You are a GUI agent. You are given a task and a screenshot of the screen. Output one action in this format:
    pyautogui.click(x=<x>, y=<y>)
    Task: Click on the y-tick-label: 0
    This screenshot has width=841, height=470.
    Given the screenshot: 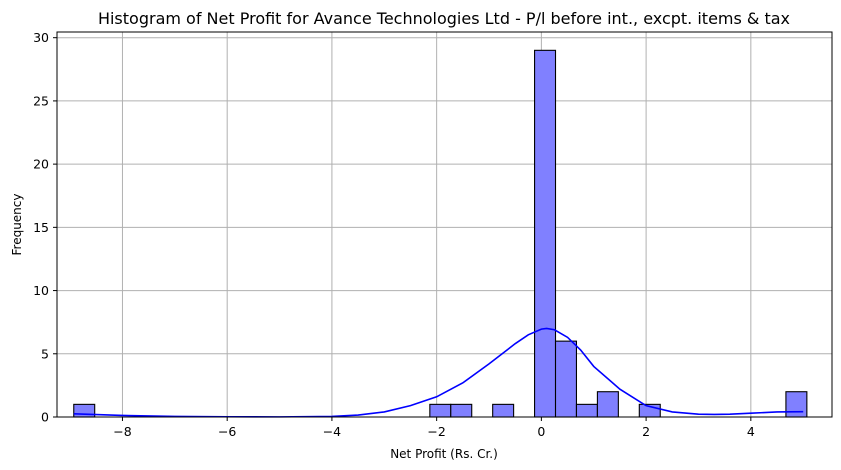 What is the action you would take?
    pyautogui.click(x=45, y=417)
    